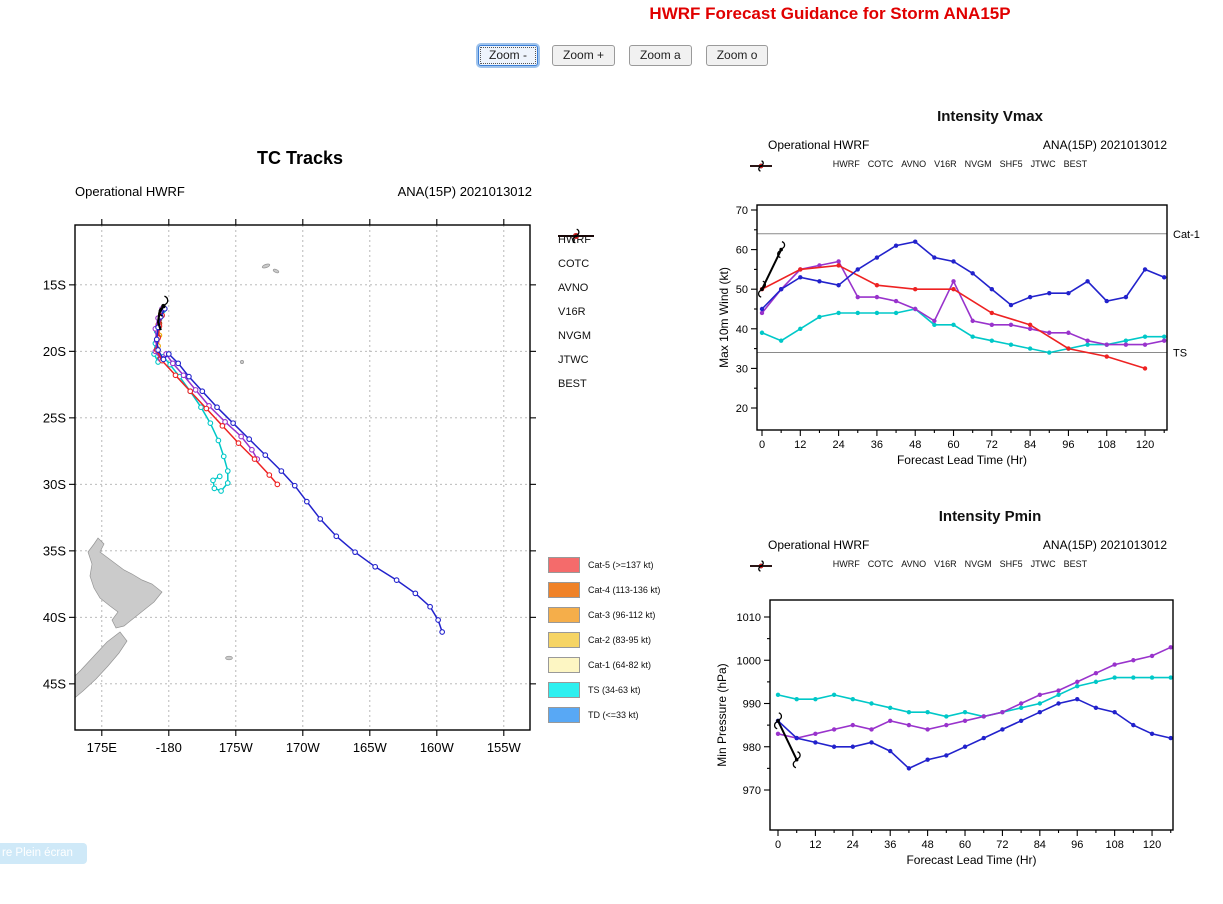  I want to click on legend-item-v16r: V16R, so click(853, 164).